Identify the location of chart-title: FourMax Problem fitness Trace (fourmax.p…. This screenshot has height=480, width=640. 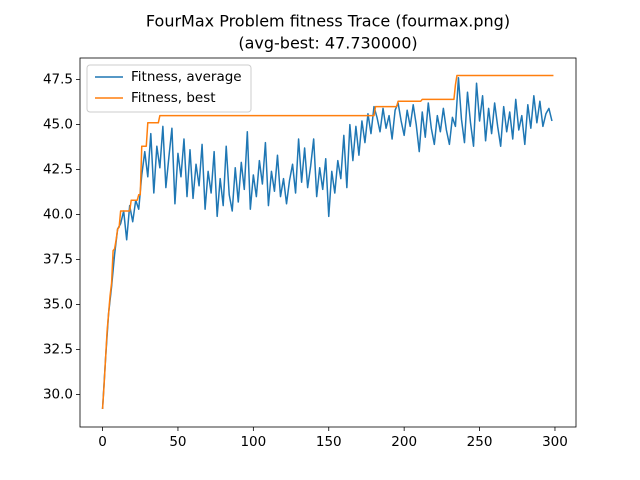
(328, 21).